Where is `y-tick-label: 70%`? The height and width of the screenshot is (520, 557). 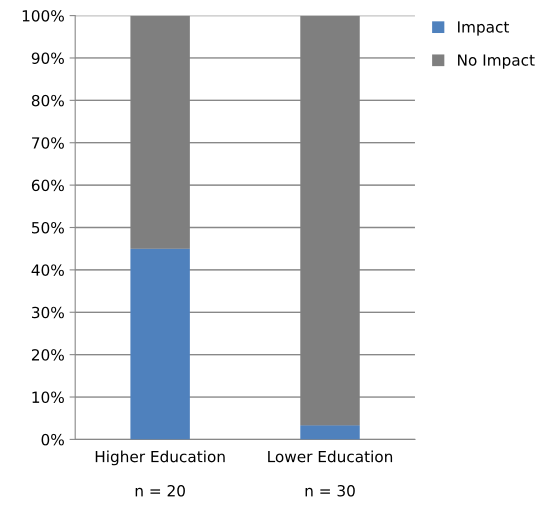
y-tick-label: 70% is located at coordinates (48, 143).